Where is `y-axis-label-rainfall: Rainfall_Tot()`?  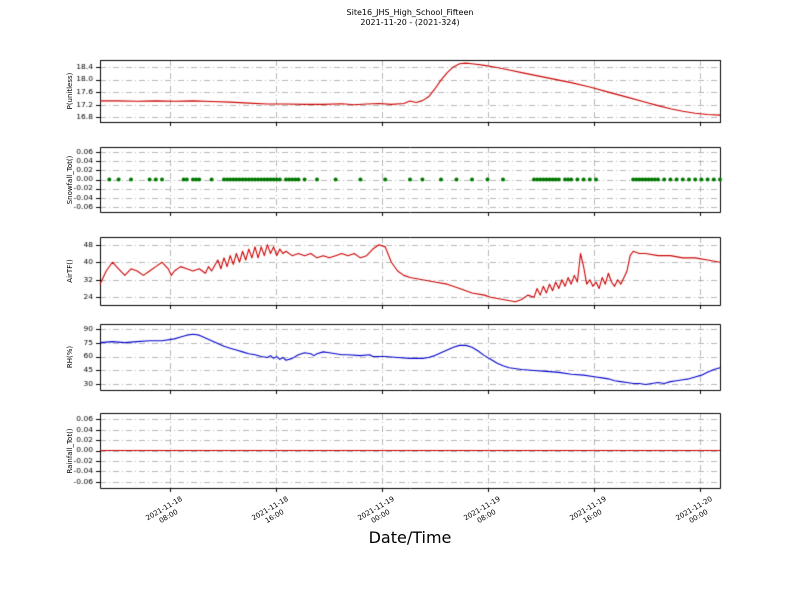 y-axis-label-rainfall: Rainfall_Tot() is located at coordinates (70, 451).